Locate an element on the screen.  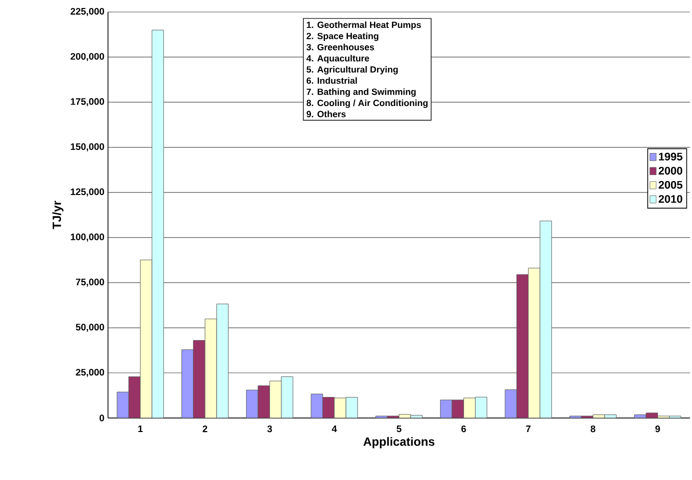
x-tick-label: 7 is located at coordinates (528, 429).